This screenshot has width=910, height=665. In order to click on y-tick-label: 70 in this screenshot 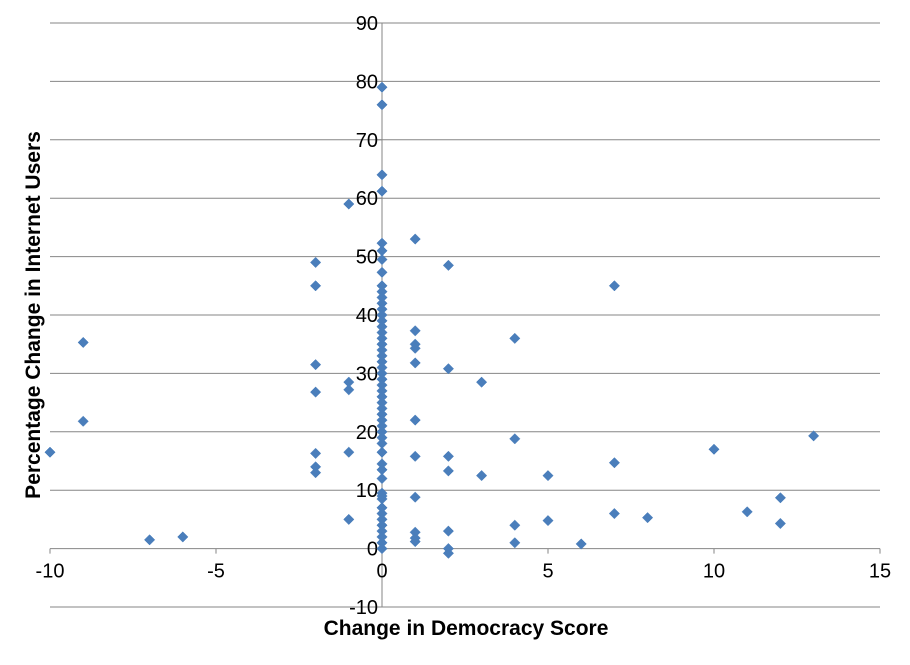, I will do `click(367, 141)`.